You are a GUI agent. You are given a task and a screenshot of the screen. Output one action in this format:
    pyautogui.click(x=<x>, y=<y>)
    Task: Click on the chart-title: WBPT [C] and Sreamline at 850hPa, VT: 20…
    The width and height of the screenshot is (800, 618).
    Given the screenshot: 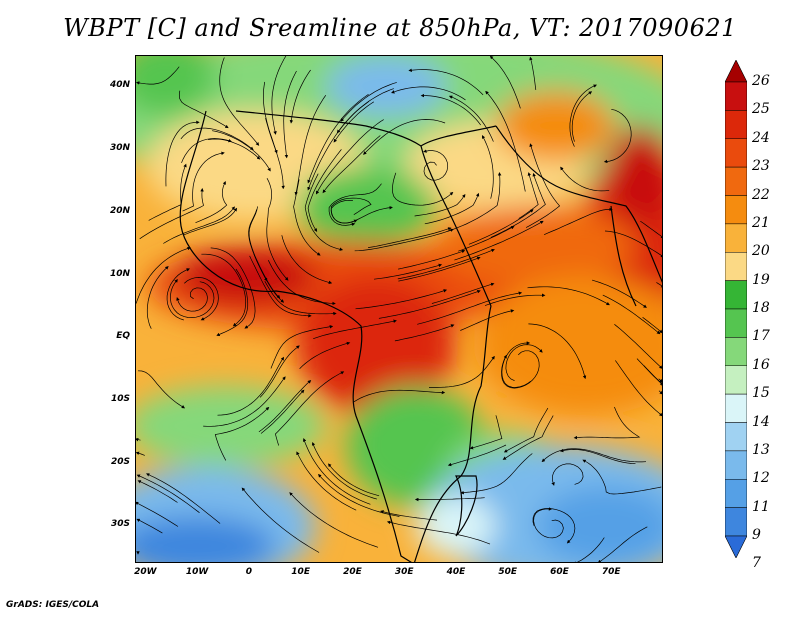 What is the action you would take?
    pyautogui.click(x=400, y=28)
    